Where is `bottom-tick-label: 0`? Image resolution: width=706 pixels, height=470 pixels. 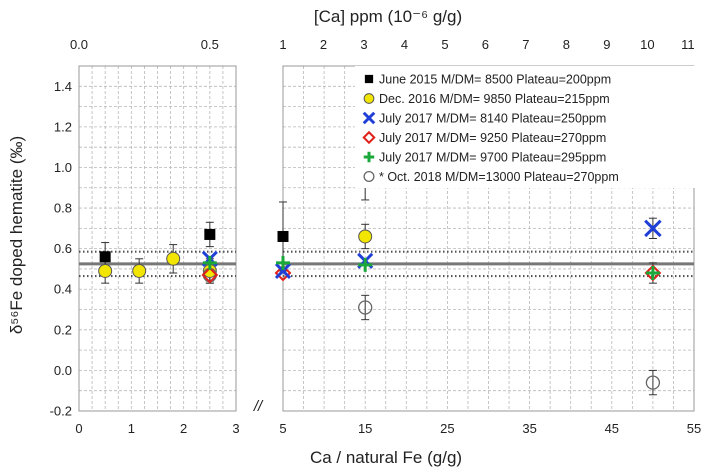 bottom-tick-label: 0 is located at coordinates (78, 428).